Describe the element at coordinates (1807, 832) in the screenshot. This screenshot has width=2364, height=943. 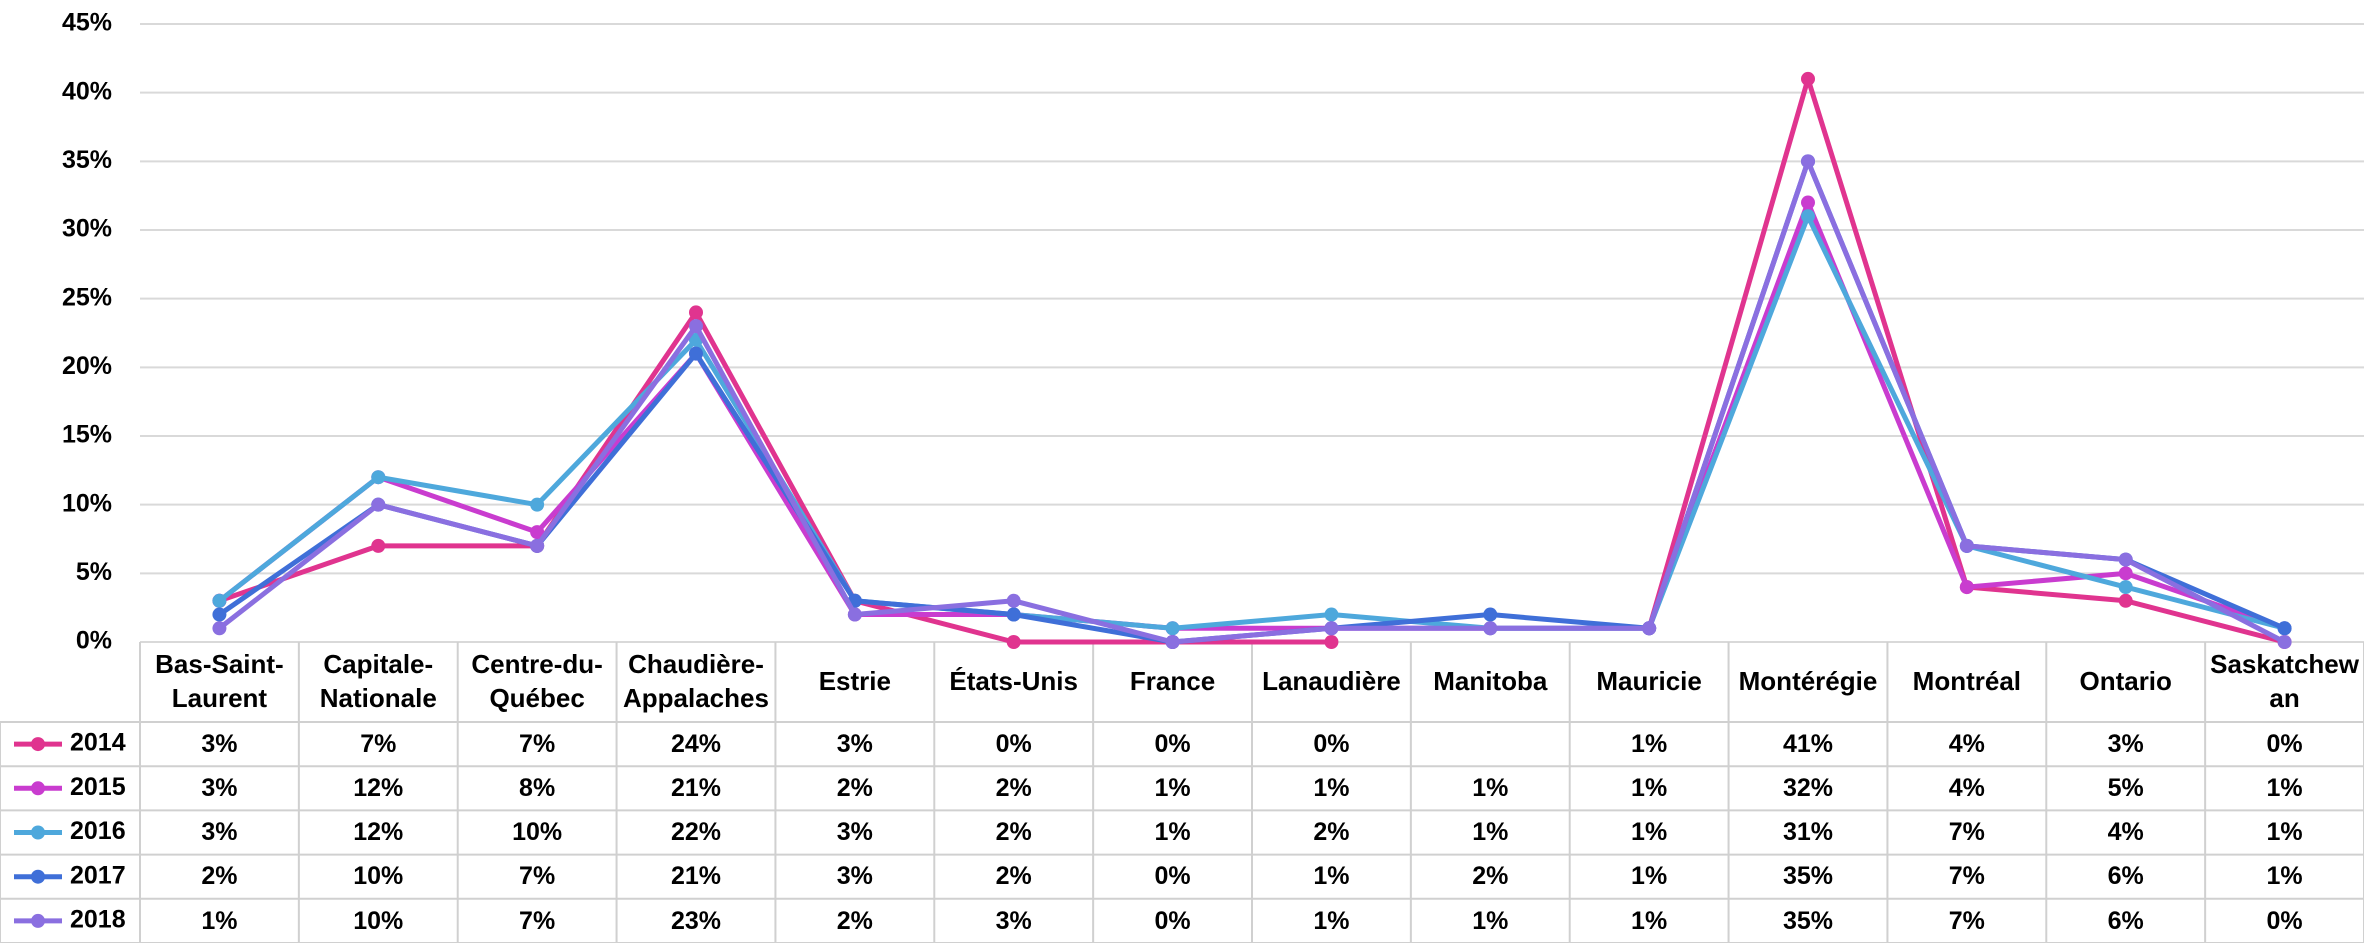
I see `data-label: 31%` at that location.